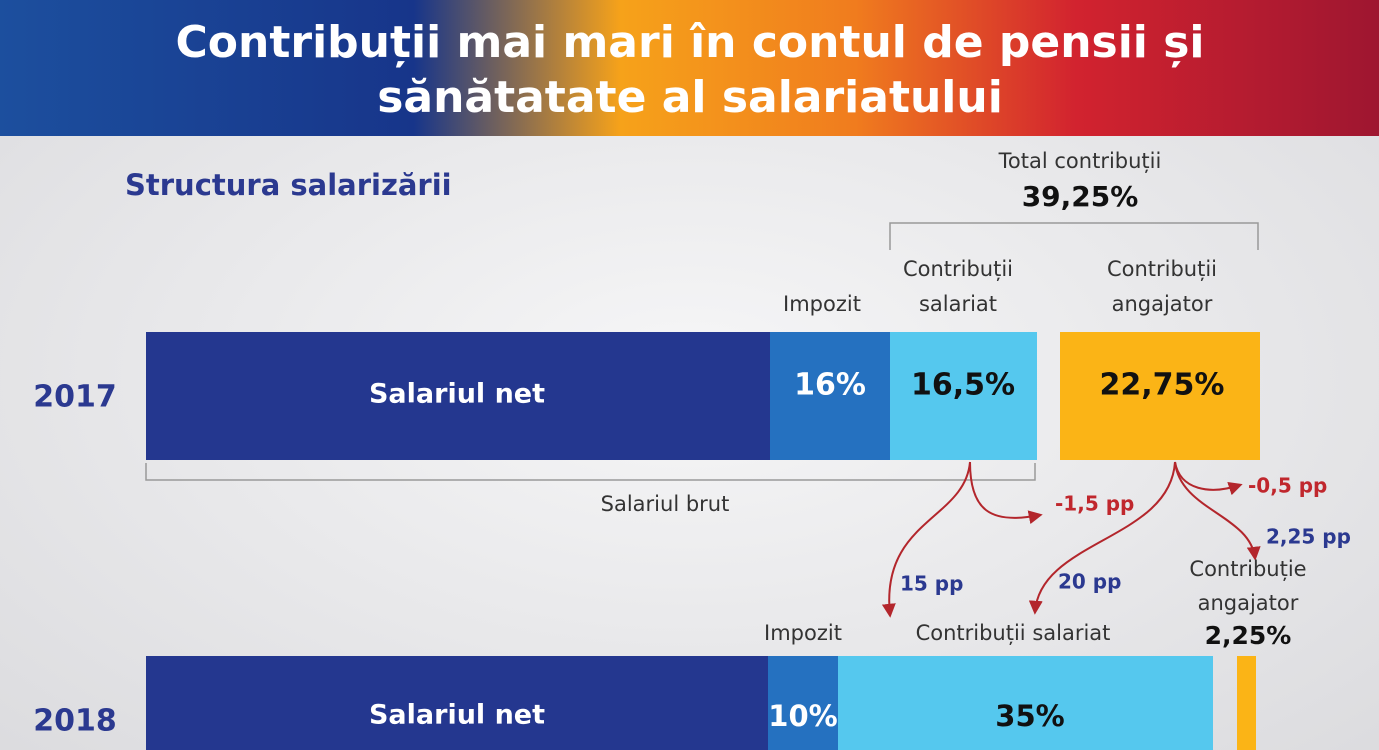 The width and height of the screenshot is (1379, 750). What do you see at coordinates (288, 185) in the screenshot?
I see `subtitle: Structura salarizării` at bounding box center [288, 185].